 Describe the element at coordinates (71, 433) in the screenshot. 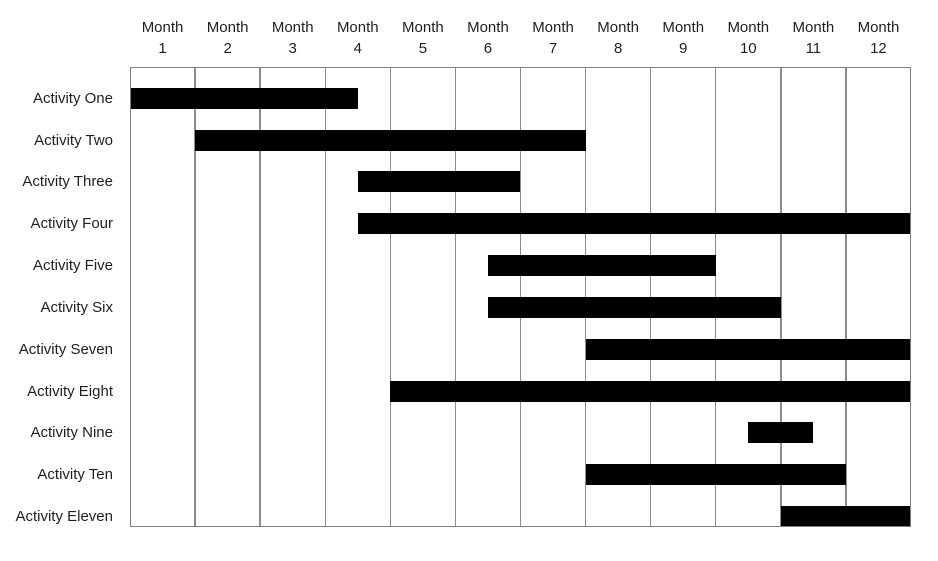

I see `activity-label: Activity Nine` at that location.